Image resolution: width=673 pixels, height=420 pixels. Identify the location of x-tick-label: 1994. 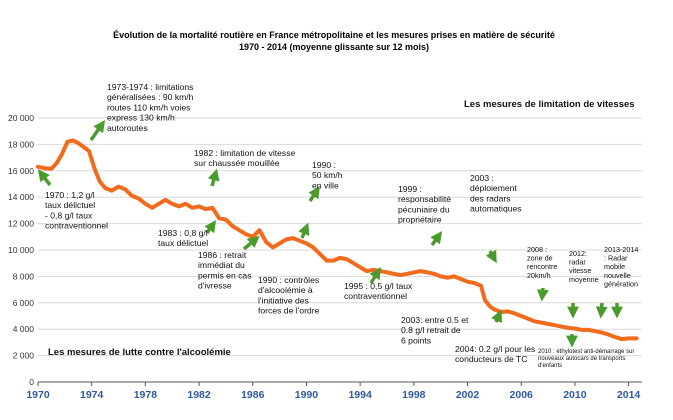
(360, 395).